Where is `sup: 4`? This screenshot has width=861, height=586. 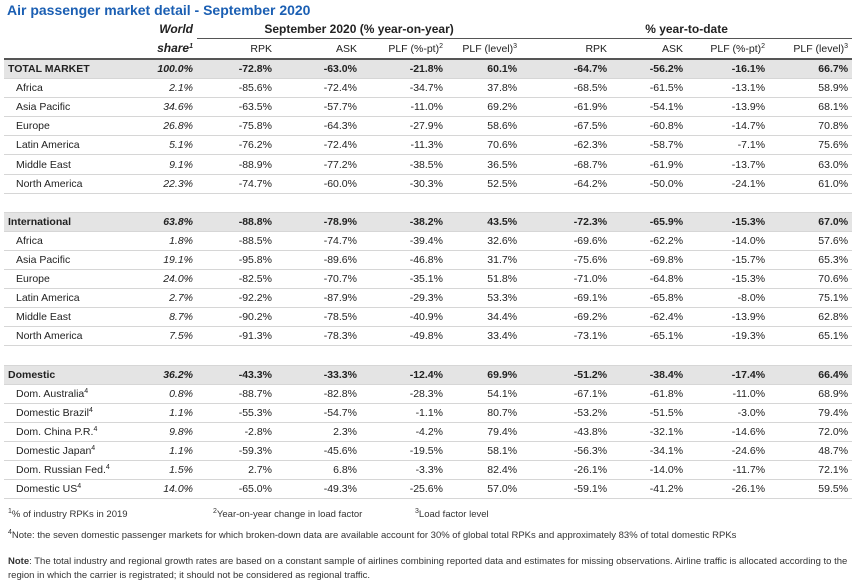
sup: 4 is located at coordinates (90, 410).